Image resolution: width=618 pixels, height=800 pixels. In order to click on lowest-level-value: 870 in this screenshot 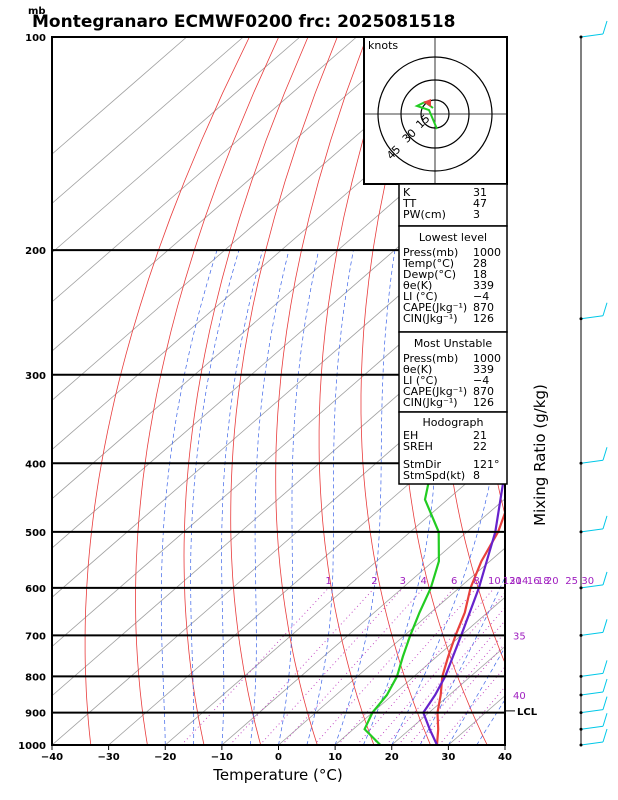, I will do `click(483, 307)`.